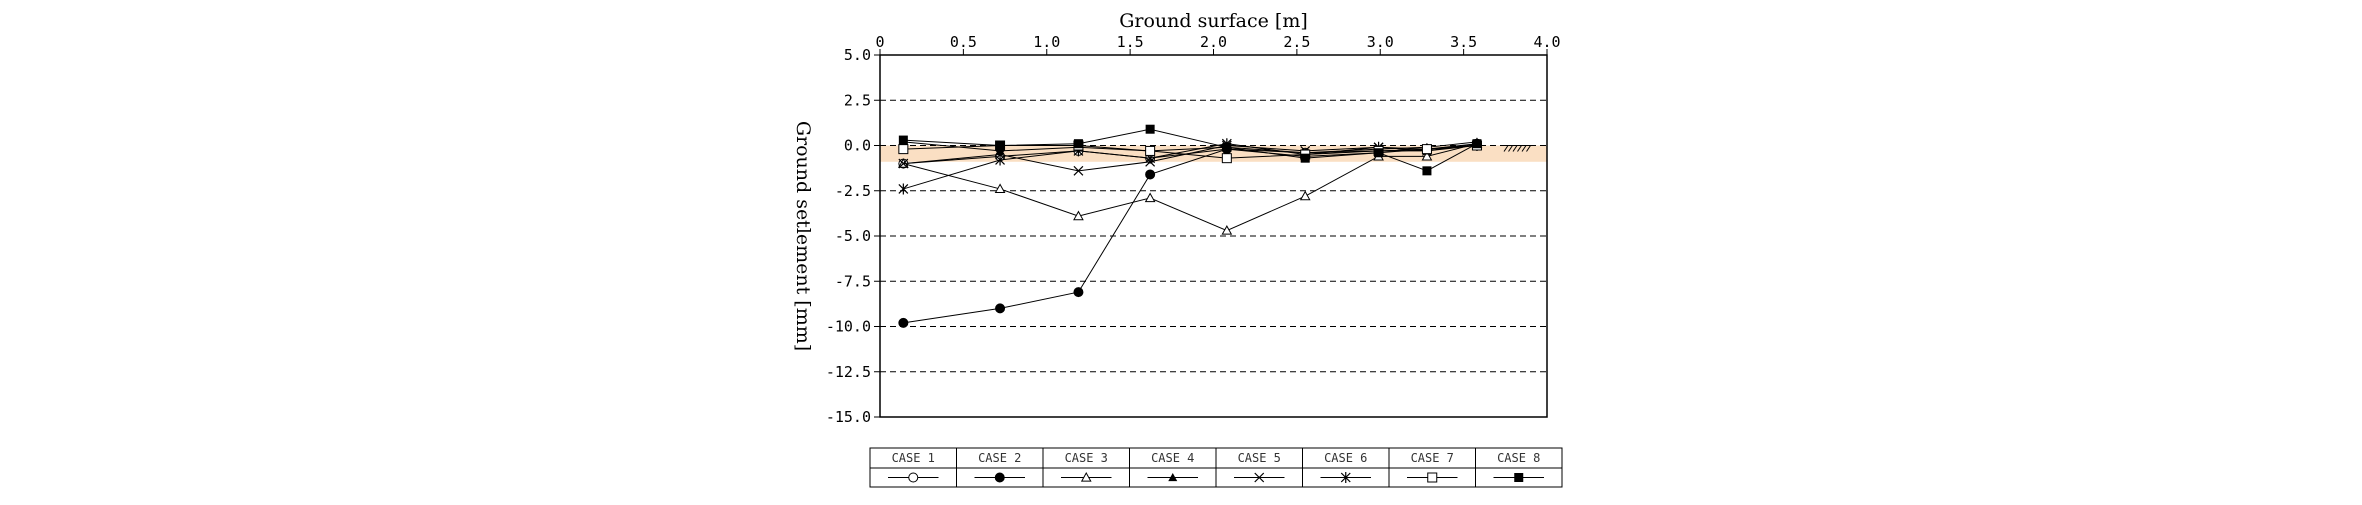 Image resolution: width=2362 pixels, height=505 pixels. I want to click on surface-hatch-symbol, so click(1516, 148).